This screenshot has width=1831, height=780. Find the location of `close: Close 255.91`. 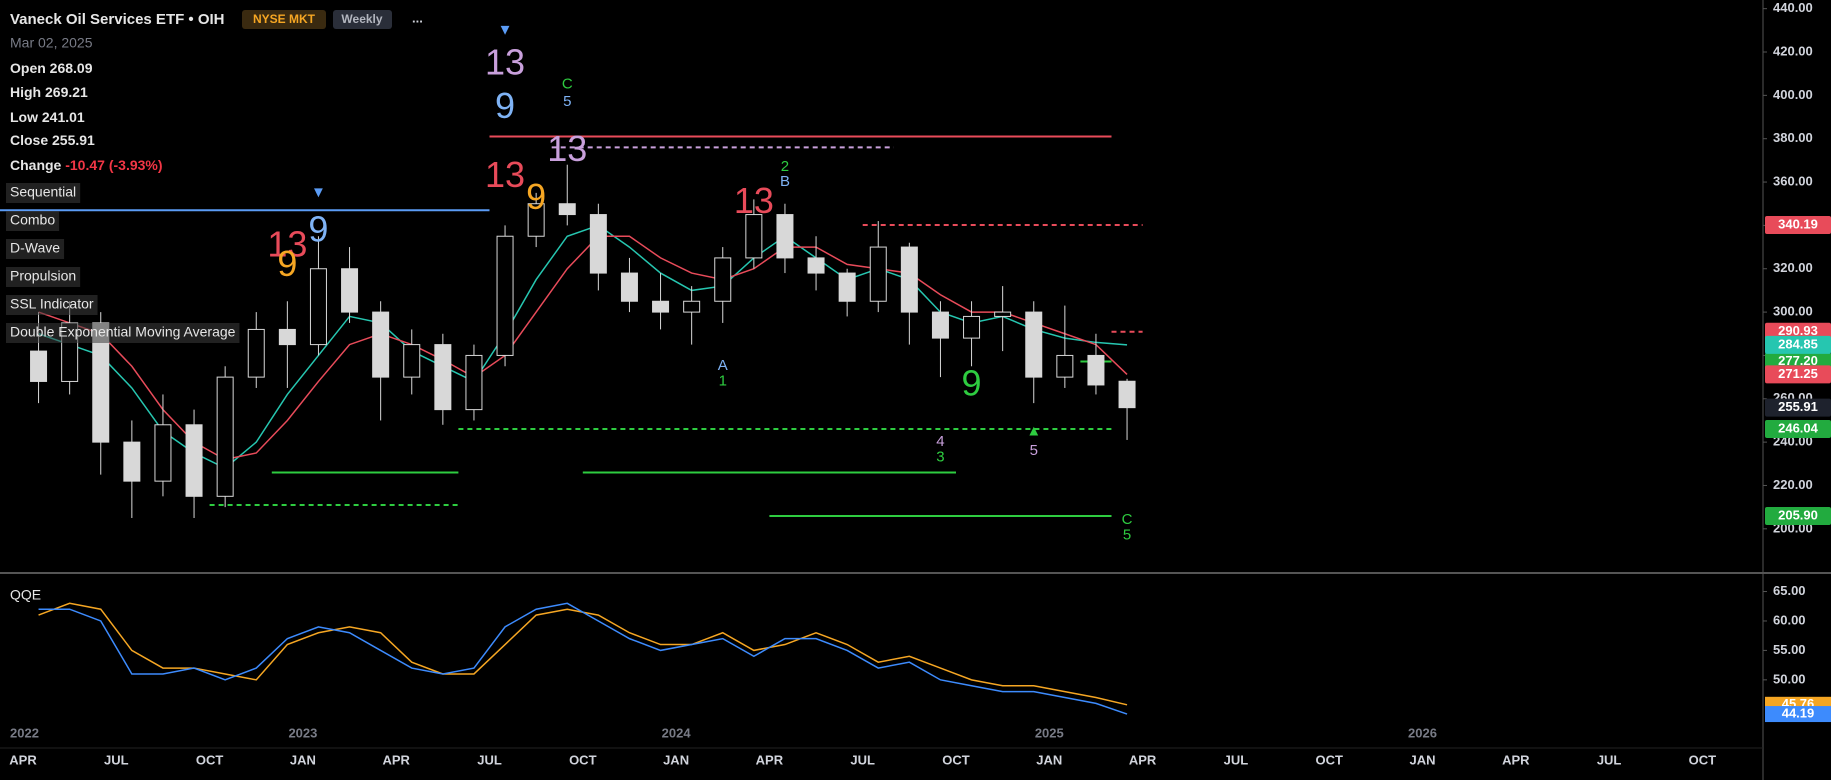

close: Close 255.91 is located at coordinates (52, 140).